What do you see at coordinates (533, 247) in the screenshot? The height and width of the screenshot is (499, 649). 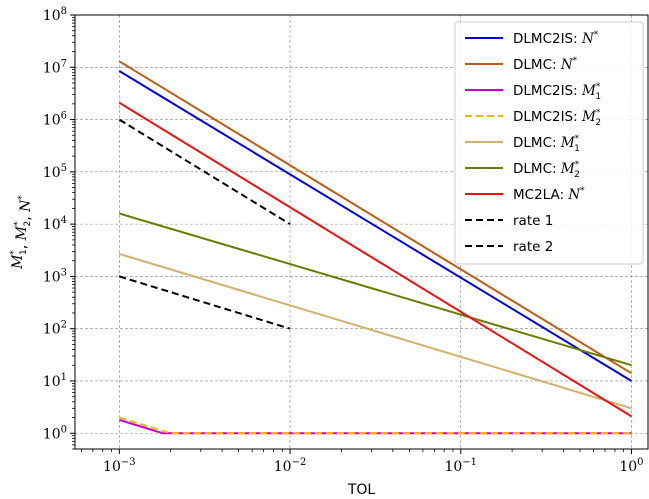 I see `legend-entry-label: rate 2` at bounding box center [533, 247].